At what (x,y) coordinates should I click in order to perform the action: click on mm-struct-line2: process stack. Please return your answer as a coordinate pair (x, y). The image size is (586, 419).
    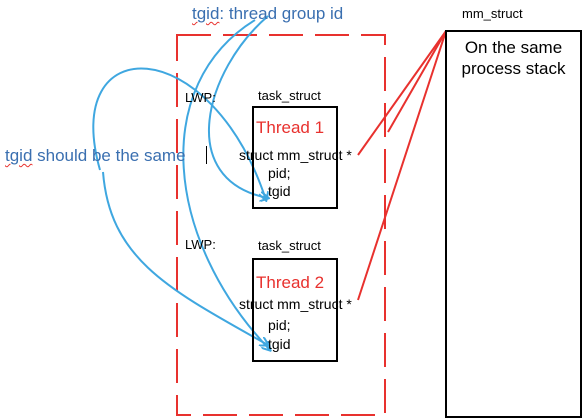
    Looking at the image, I should click on (513, 68).